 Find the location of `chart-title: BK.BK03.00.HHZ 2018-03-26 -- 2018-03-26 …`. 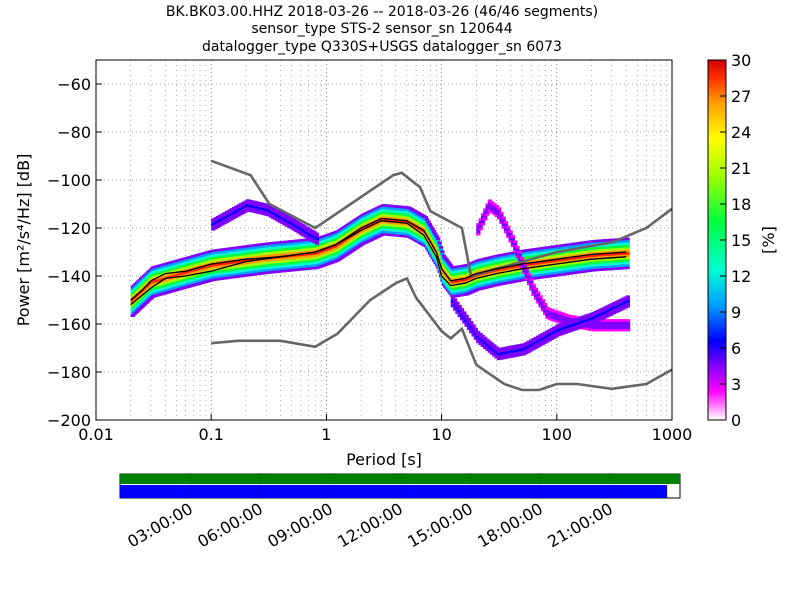

chart-title: BK.BK03.00.HHZ 2018-03-26 -- 2018-03-26 … is located at coordinates (382, 29).